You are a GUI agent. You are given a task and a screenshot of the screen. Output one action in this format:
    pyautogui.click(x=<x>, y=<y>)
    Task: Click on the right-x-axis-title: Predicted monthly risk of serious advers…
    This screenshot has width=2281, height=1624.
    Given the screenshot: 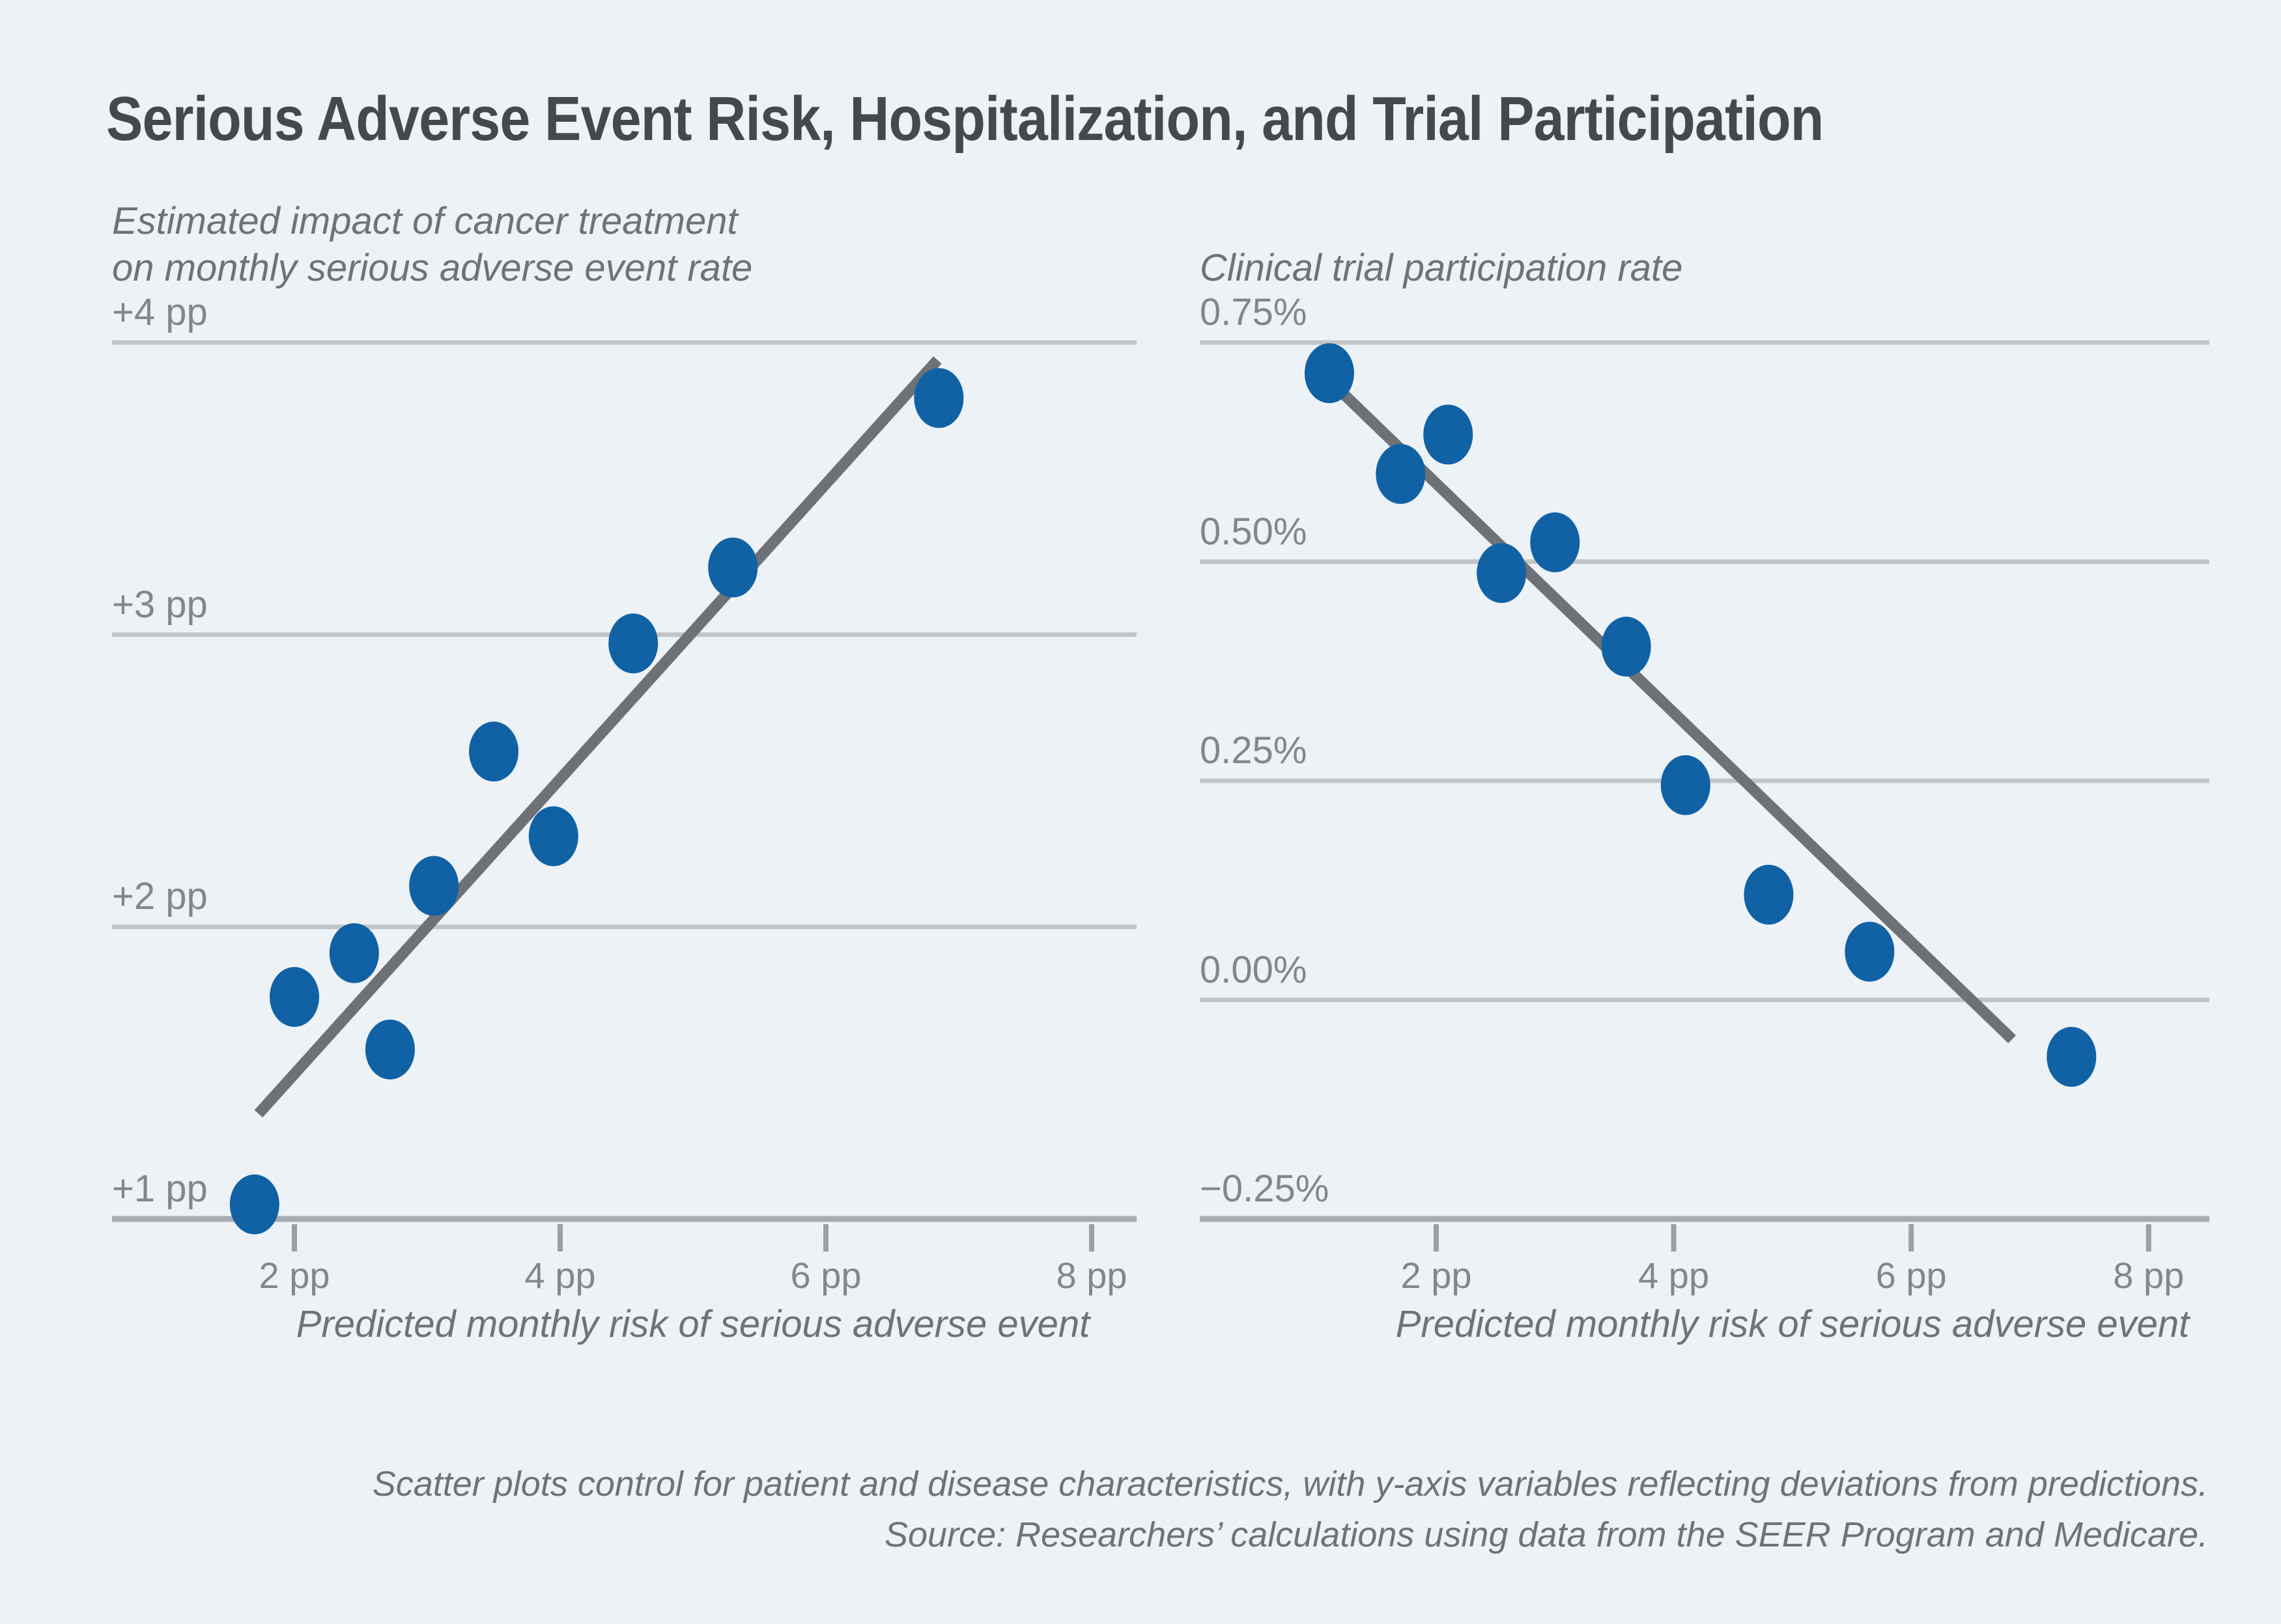 What is the action you would take?
    pyautogui.click(x=1792, y=1324)
    